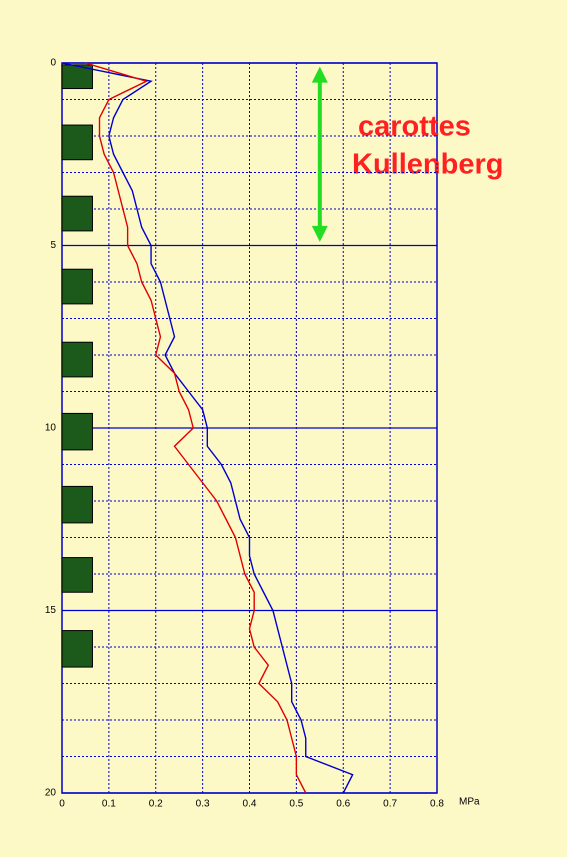 This screenshot has height=857, width=567. Describe the element at coordinates (109, 804) in the screenshot. I see `x-tick-label: 0.1` at that location.